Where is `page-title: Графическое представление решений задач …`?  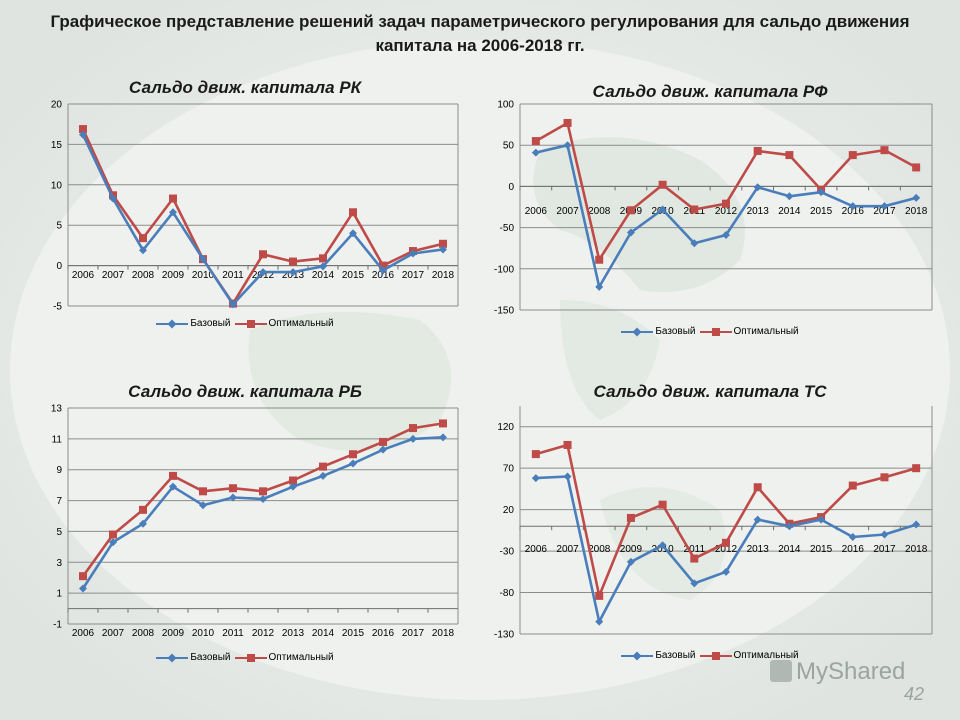 page-title: Графическое представление решений задач … is located at coordinates (480, 33).